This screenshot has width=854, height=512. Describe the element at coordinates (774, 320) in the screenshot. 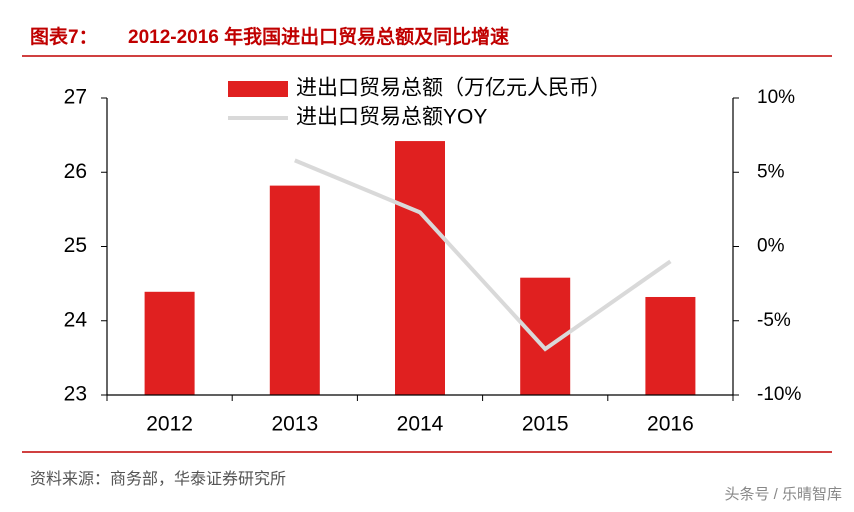

I see `y2-tick-label: -5%` at that location.